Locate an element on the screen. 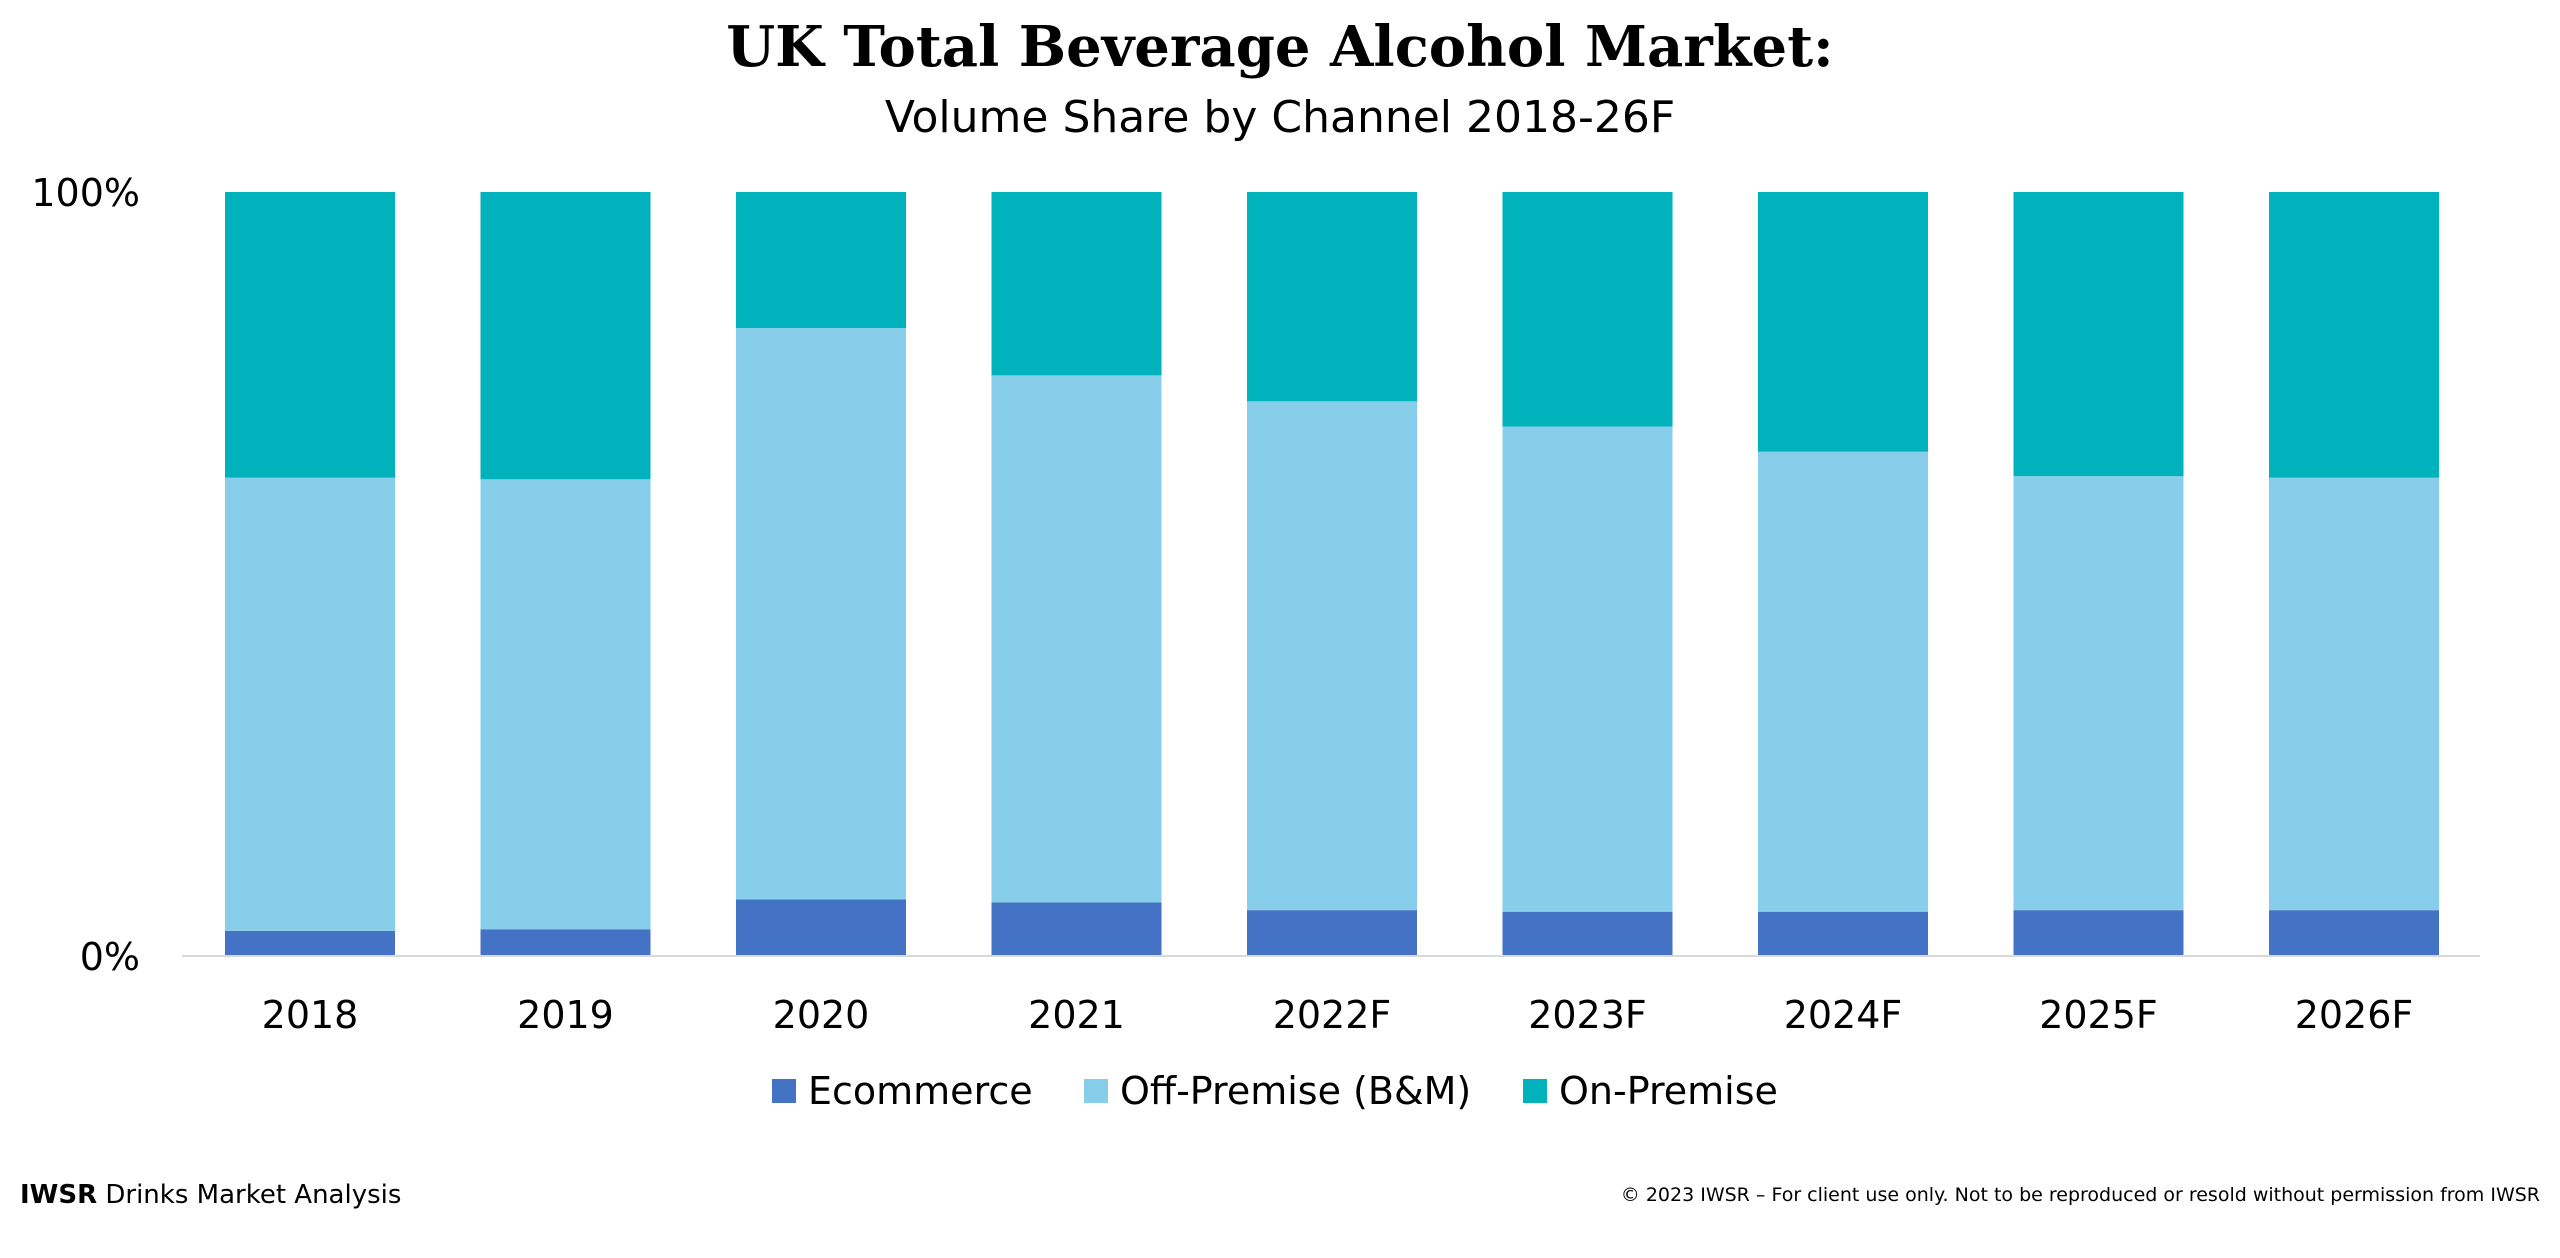 This screenshot has width=2560, height=1258. x-tick-label: 2018 is located at coordinates (310, 1015).